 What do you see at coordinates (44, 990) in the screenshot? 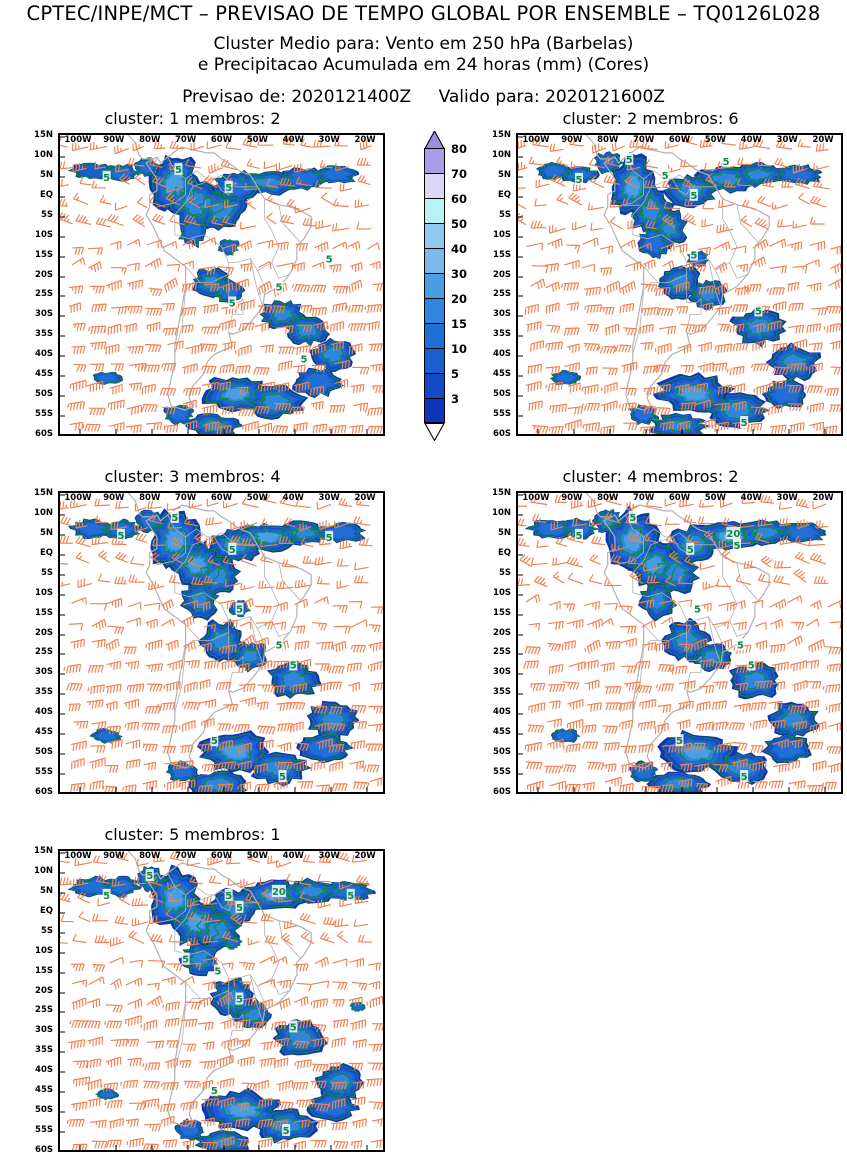
I see `y-axis-label: 20S` at bounding box center [44, 990].